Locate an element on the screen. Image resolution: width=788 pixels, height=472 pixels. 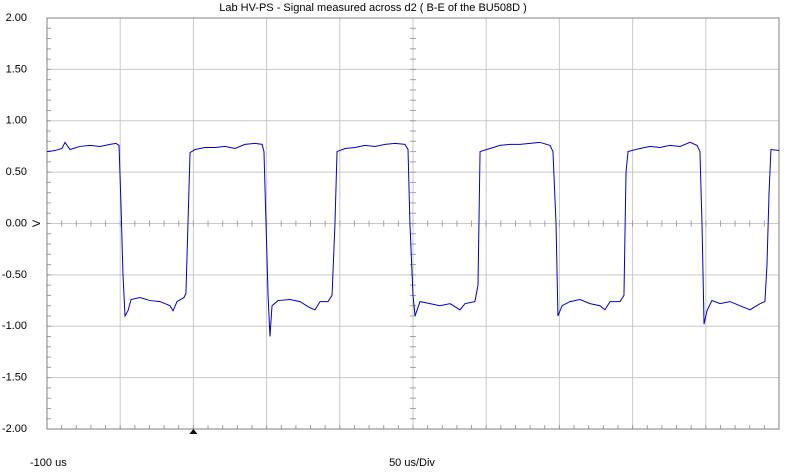
y-tick-label: 1.50 is located at coordinates (16, 69).